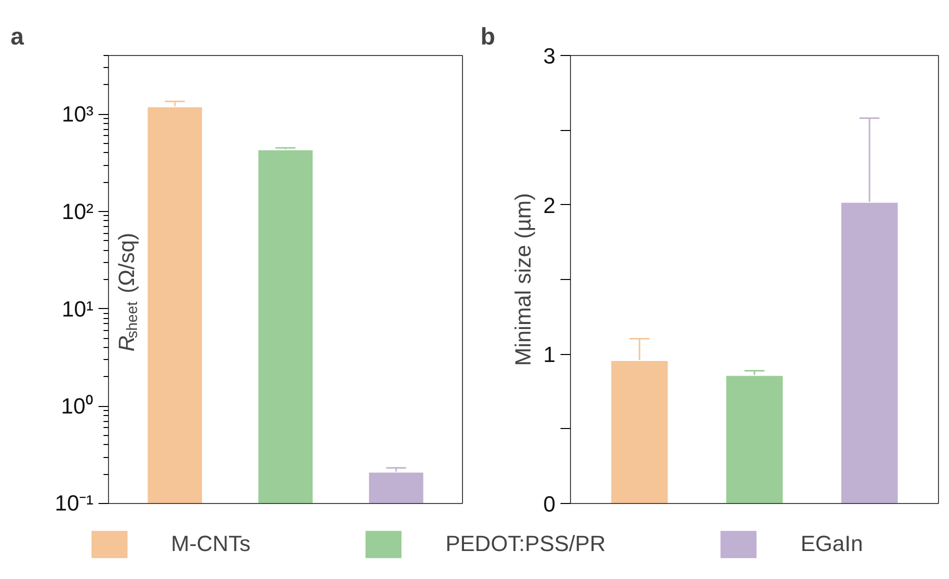 The height and width of the screenshot is (579, 949). I want to click on y-tick-label: 10³, so click(78, 114).